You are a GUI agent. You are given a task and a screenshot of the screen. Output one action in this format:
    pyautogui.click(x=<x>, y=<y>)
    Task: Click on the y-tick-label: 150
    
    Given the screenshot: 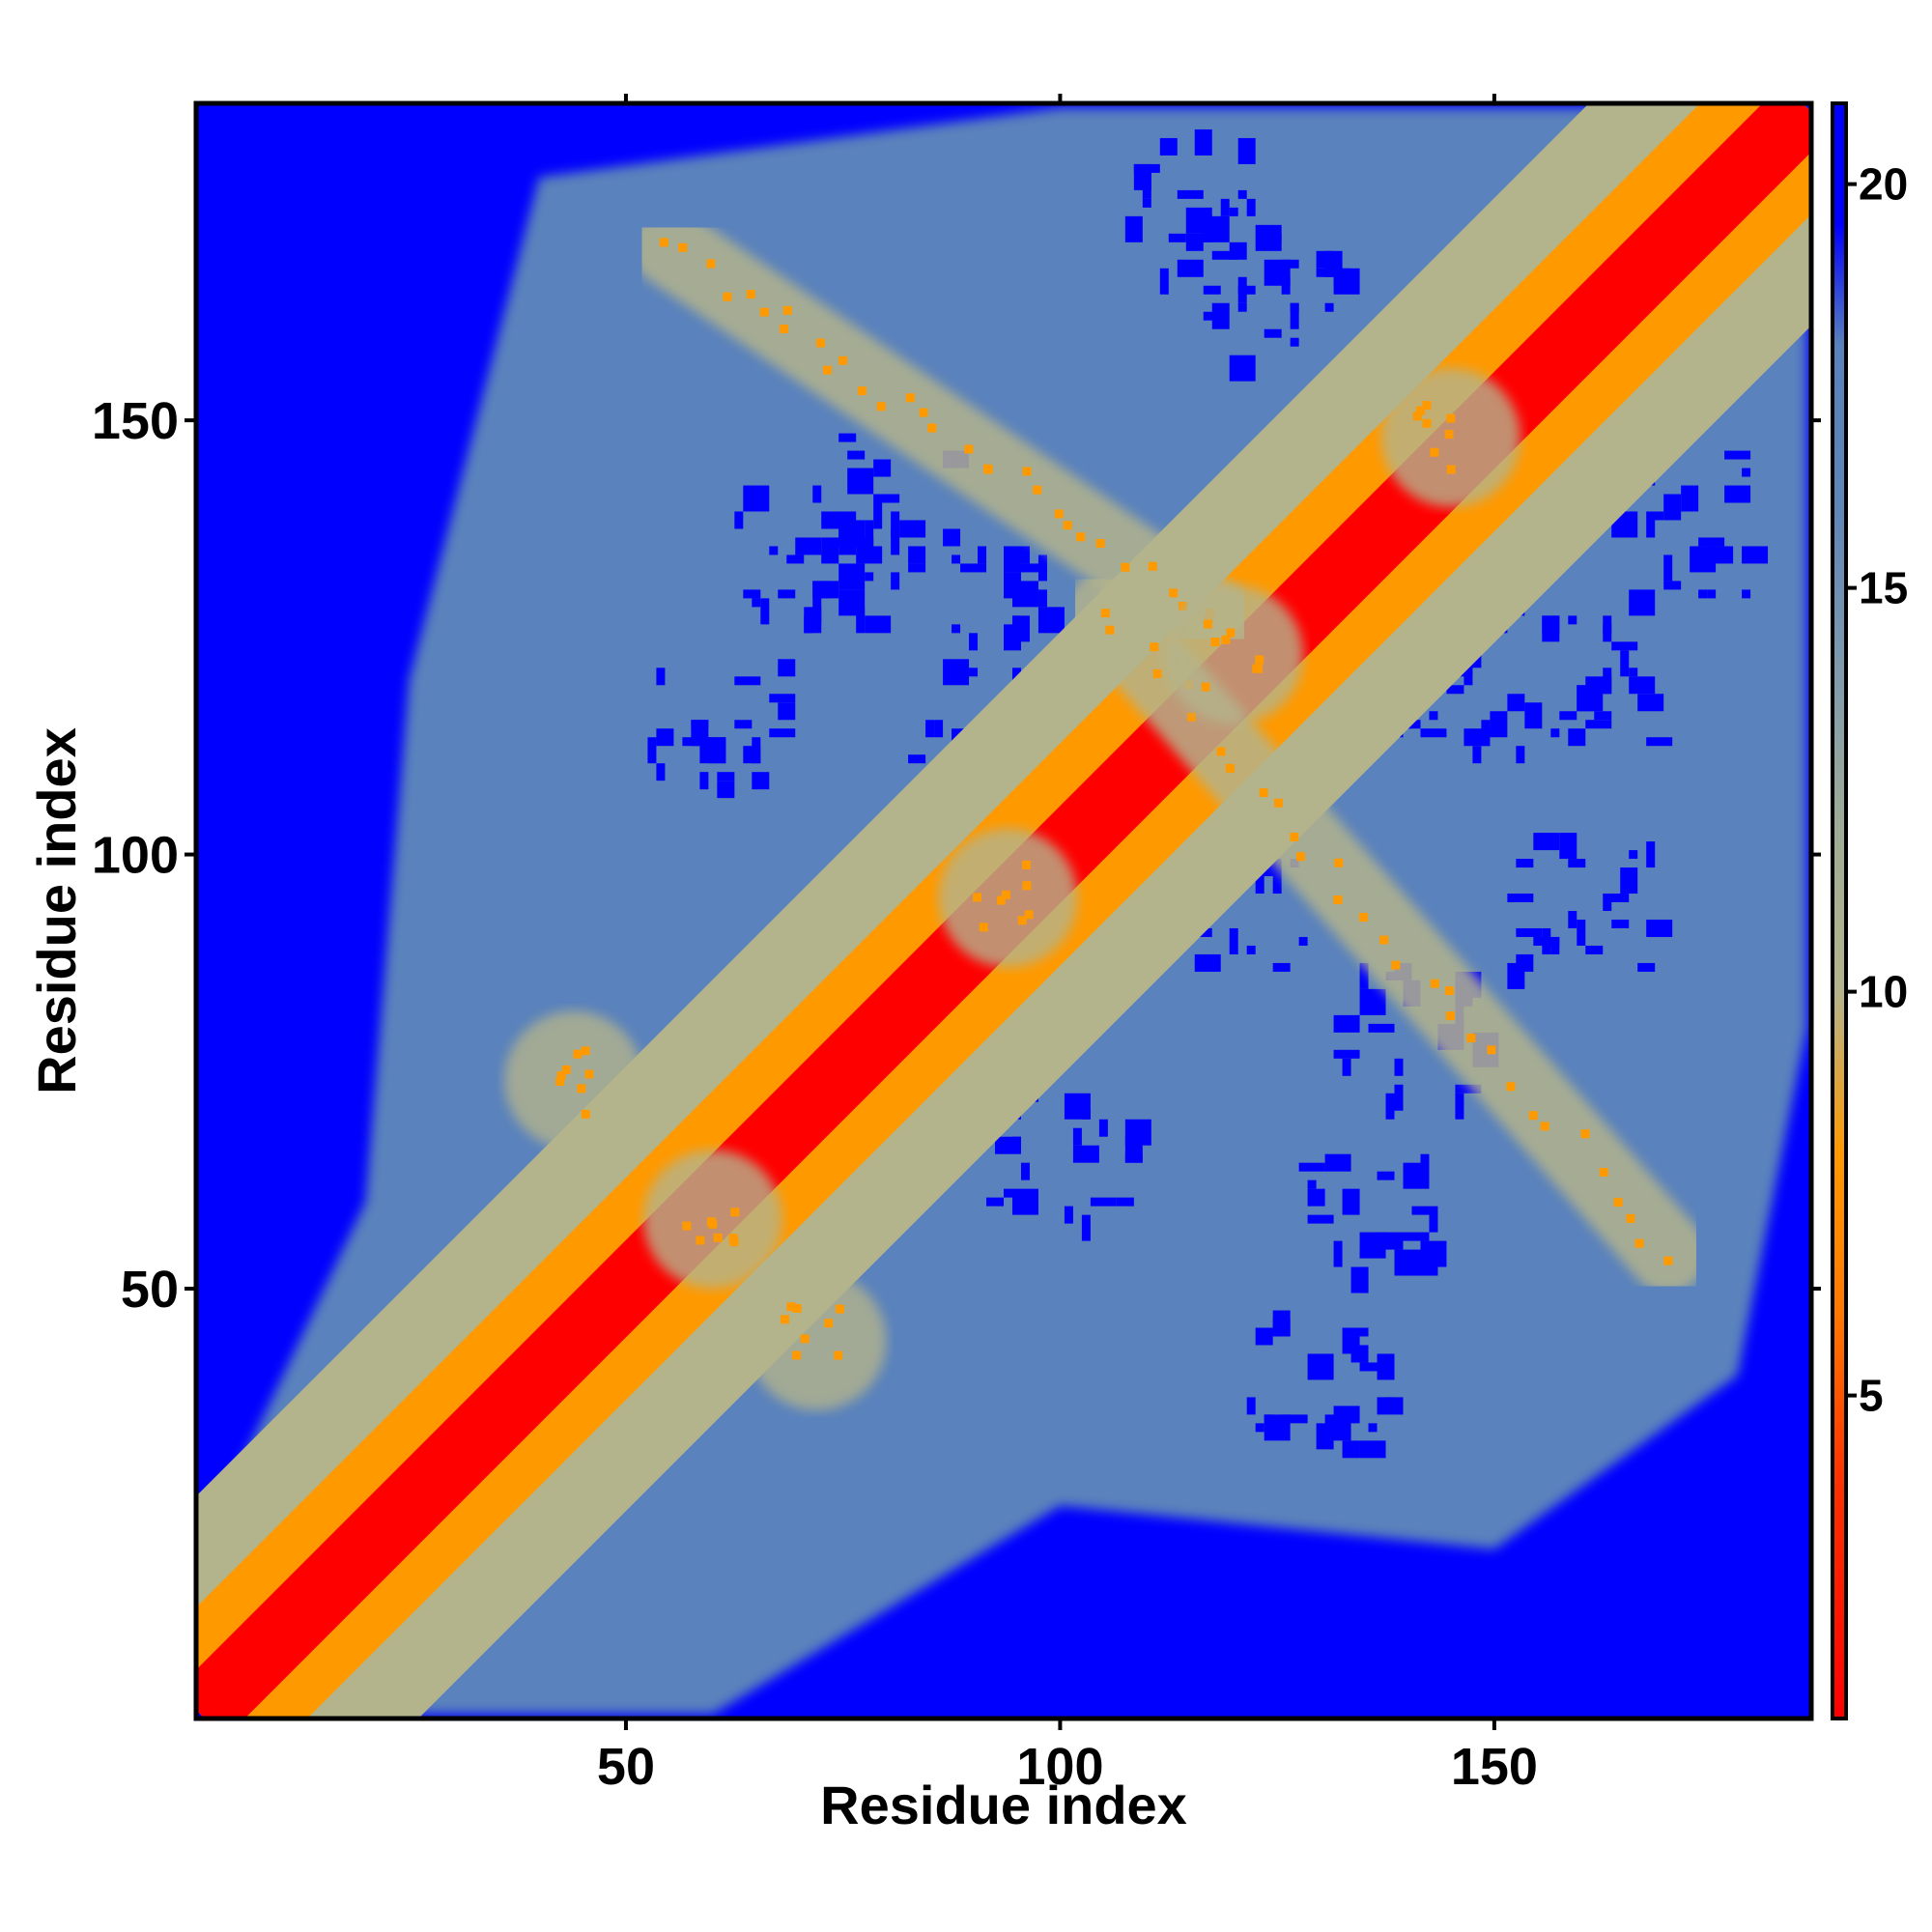 What is the action you would take?
    pyautogui.click(x=135, y=421)
    